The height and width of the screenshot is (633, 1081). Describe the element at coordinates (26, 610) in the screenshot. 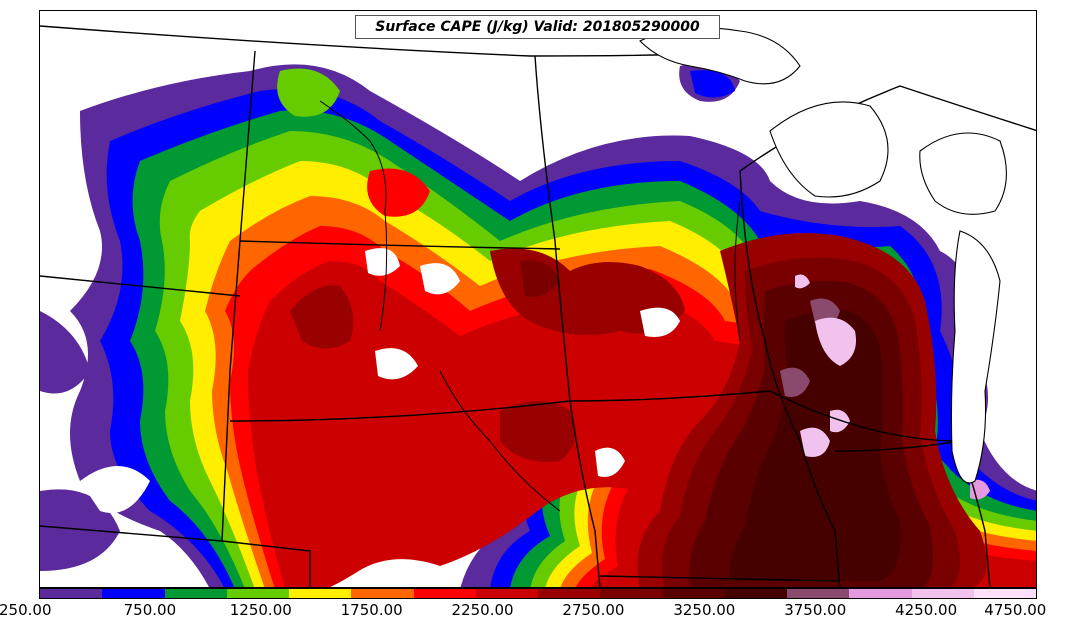

I see `colorbar-tick-label: 250.00` at that location.